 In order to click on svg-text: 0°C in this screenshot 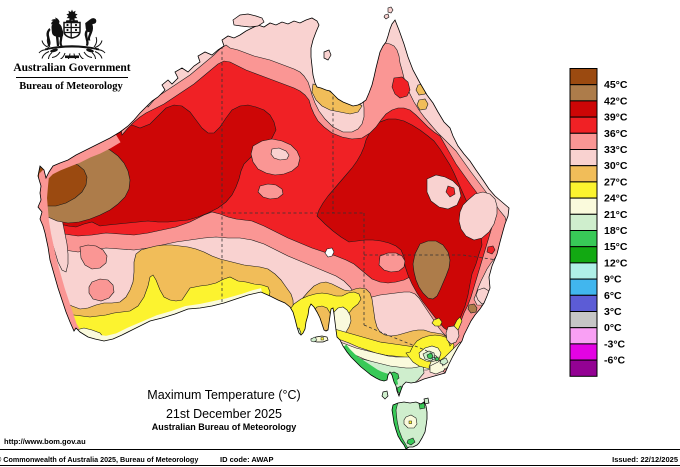, I will do `click(613, 328)`.